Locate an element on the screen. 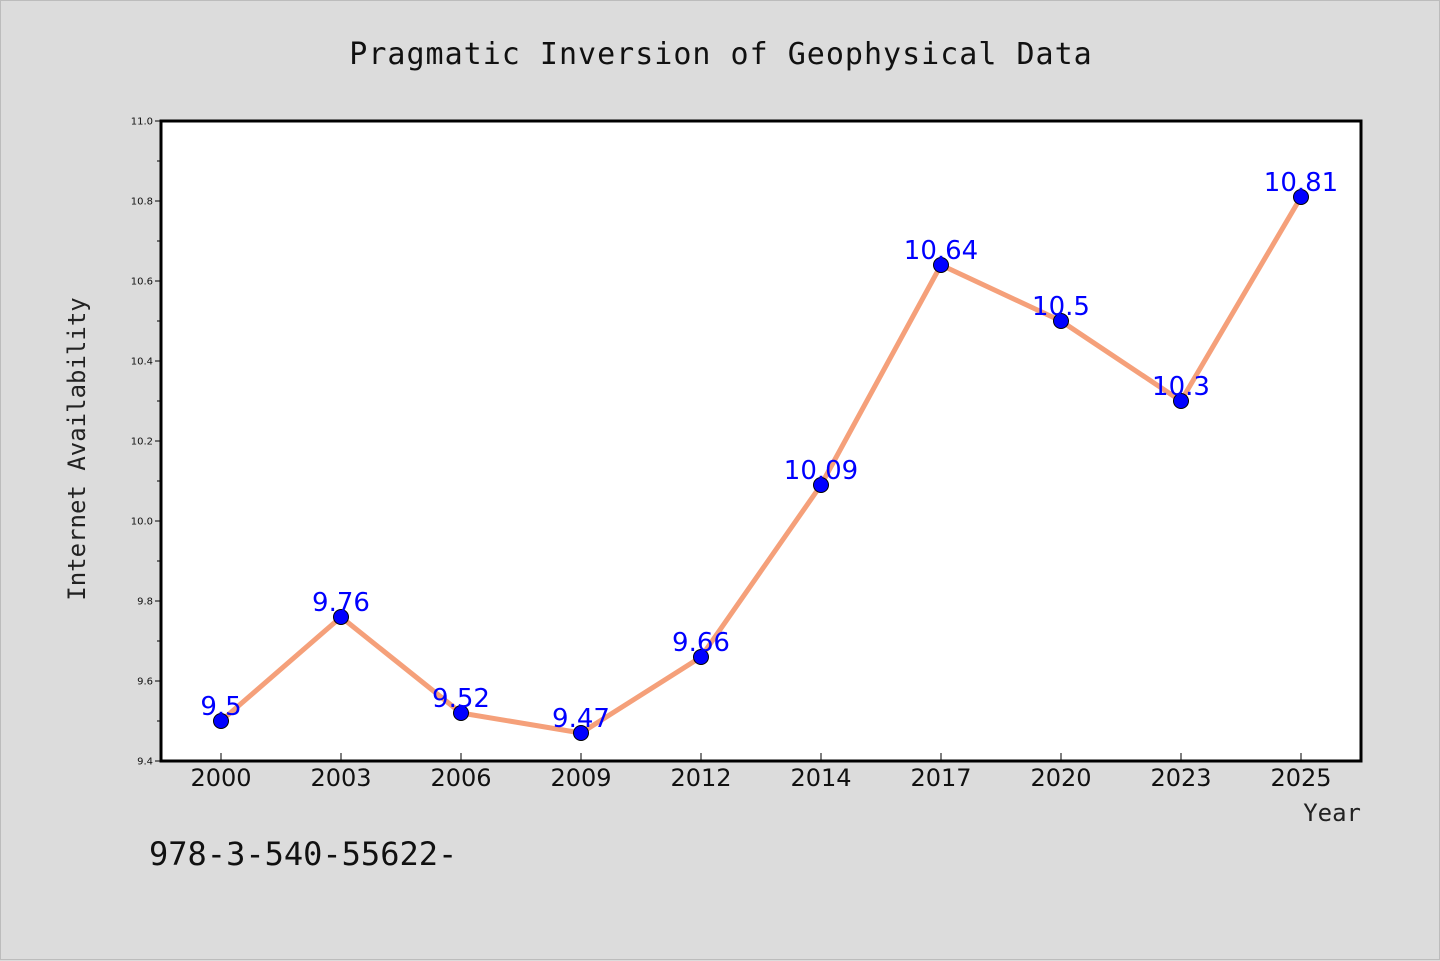  x-tick-label: 2023 is located at coordinates (1180, 778).